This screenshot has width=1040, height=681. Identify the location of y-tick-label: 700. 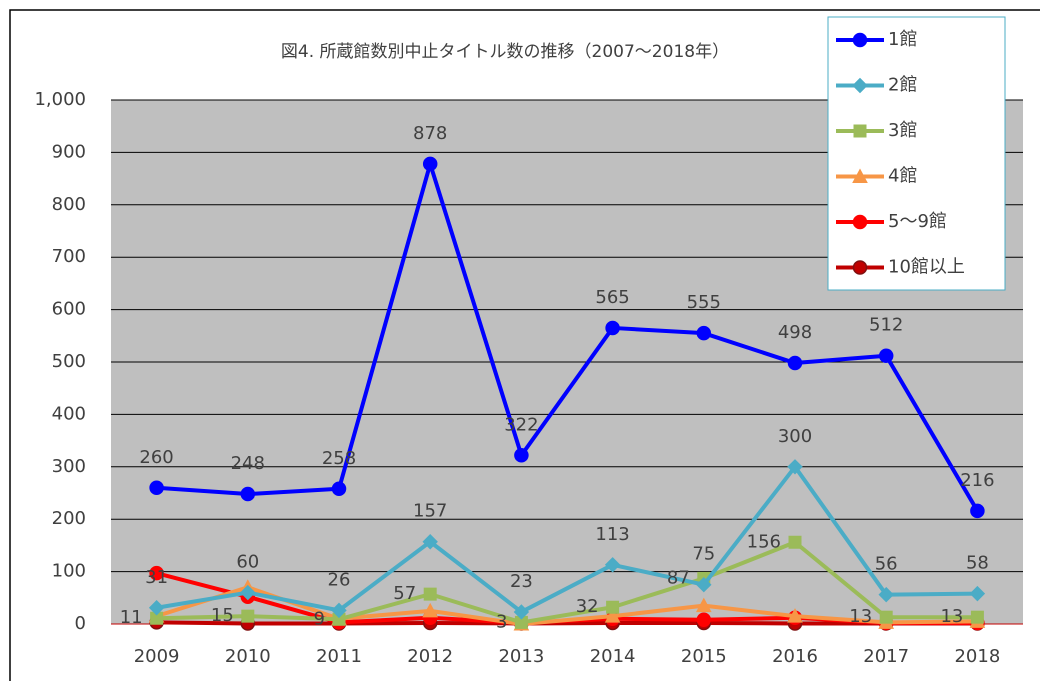
(69, 256).